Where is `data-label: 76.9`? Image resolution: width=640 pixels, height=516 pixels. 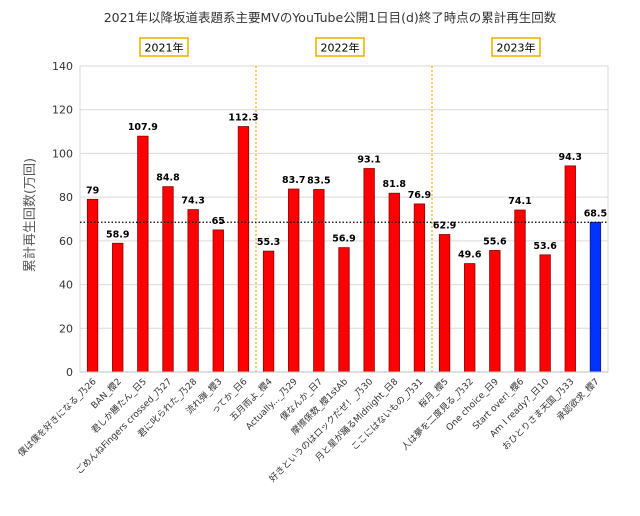 data-label: 76.9 is located at coordinates (419, 195).